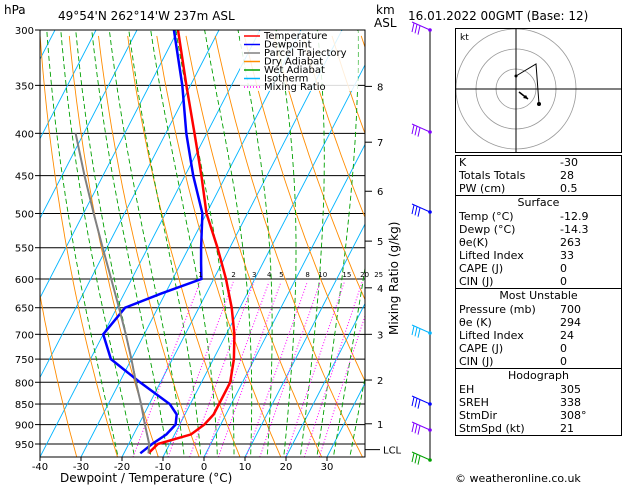 The image size is (629, 486). What do you see at coordinates (538, 216) in the screenshot?
I see `surface-row: Temp (°C) -12.9` at bounding box center [538, 216].